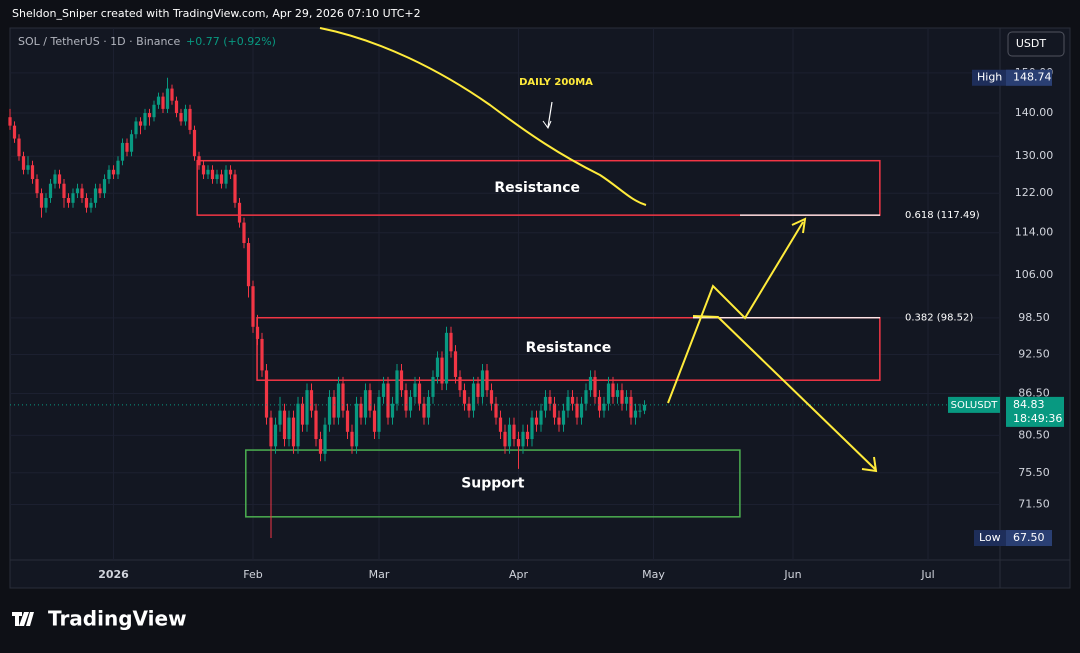 Image resolution: width=1080 pixels, height=653 pixels. I want to click on symbol: SOL / TetherUS · 1D · Binance, so click(99, 41).